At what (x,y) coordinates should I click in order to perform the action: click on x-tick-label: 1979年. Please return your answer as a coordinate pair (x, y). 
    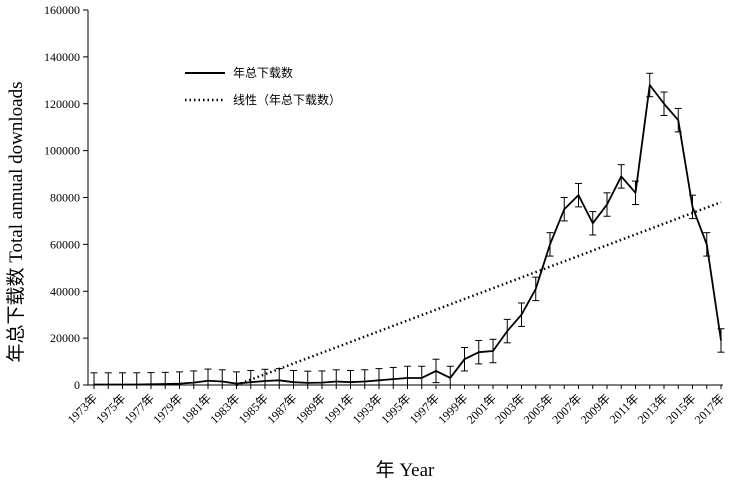
    Looking at the image, I should click on (167, 408).